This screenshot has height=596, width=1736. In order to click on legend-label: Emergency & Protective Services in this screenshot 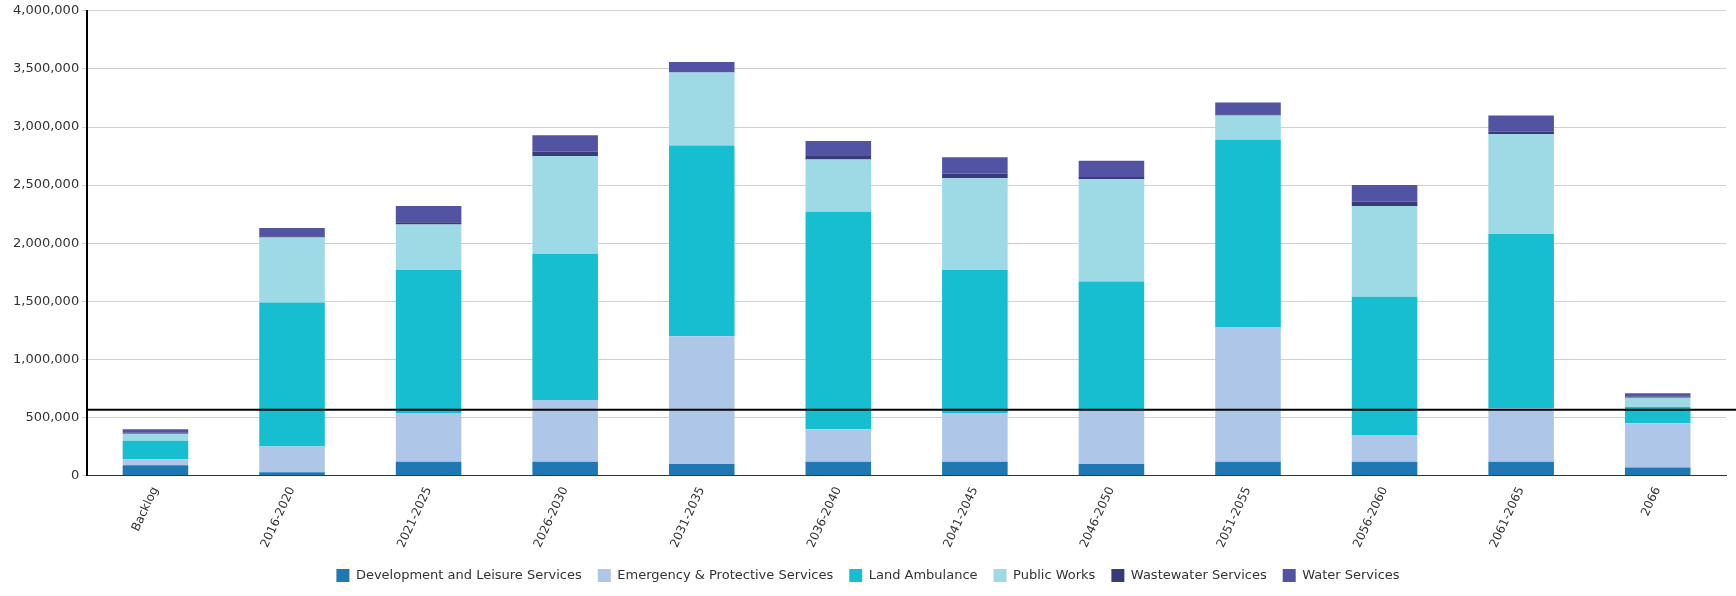, I will do `click(725, 574)`.